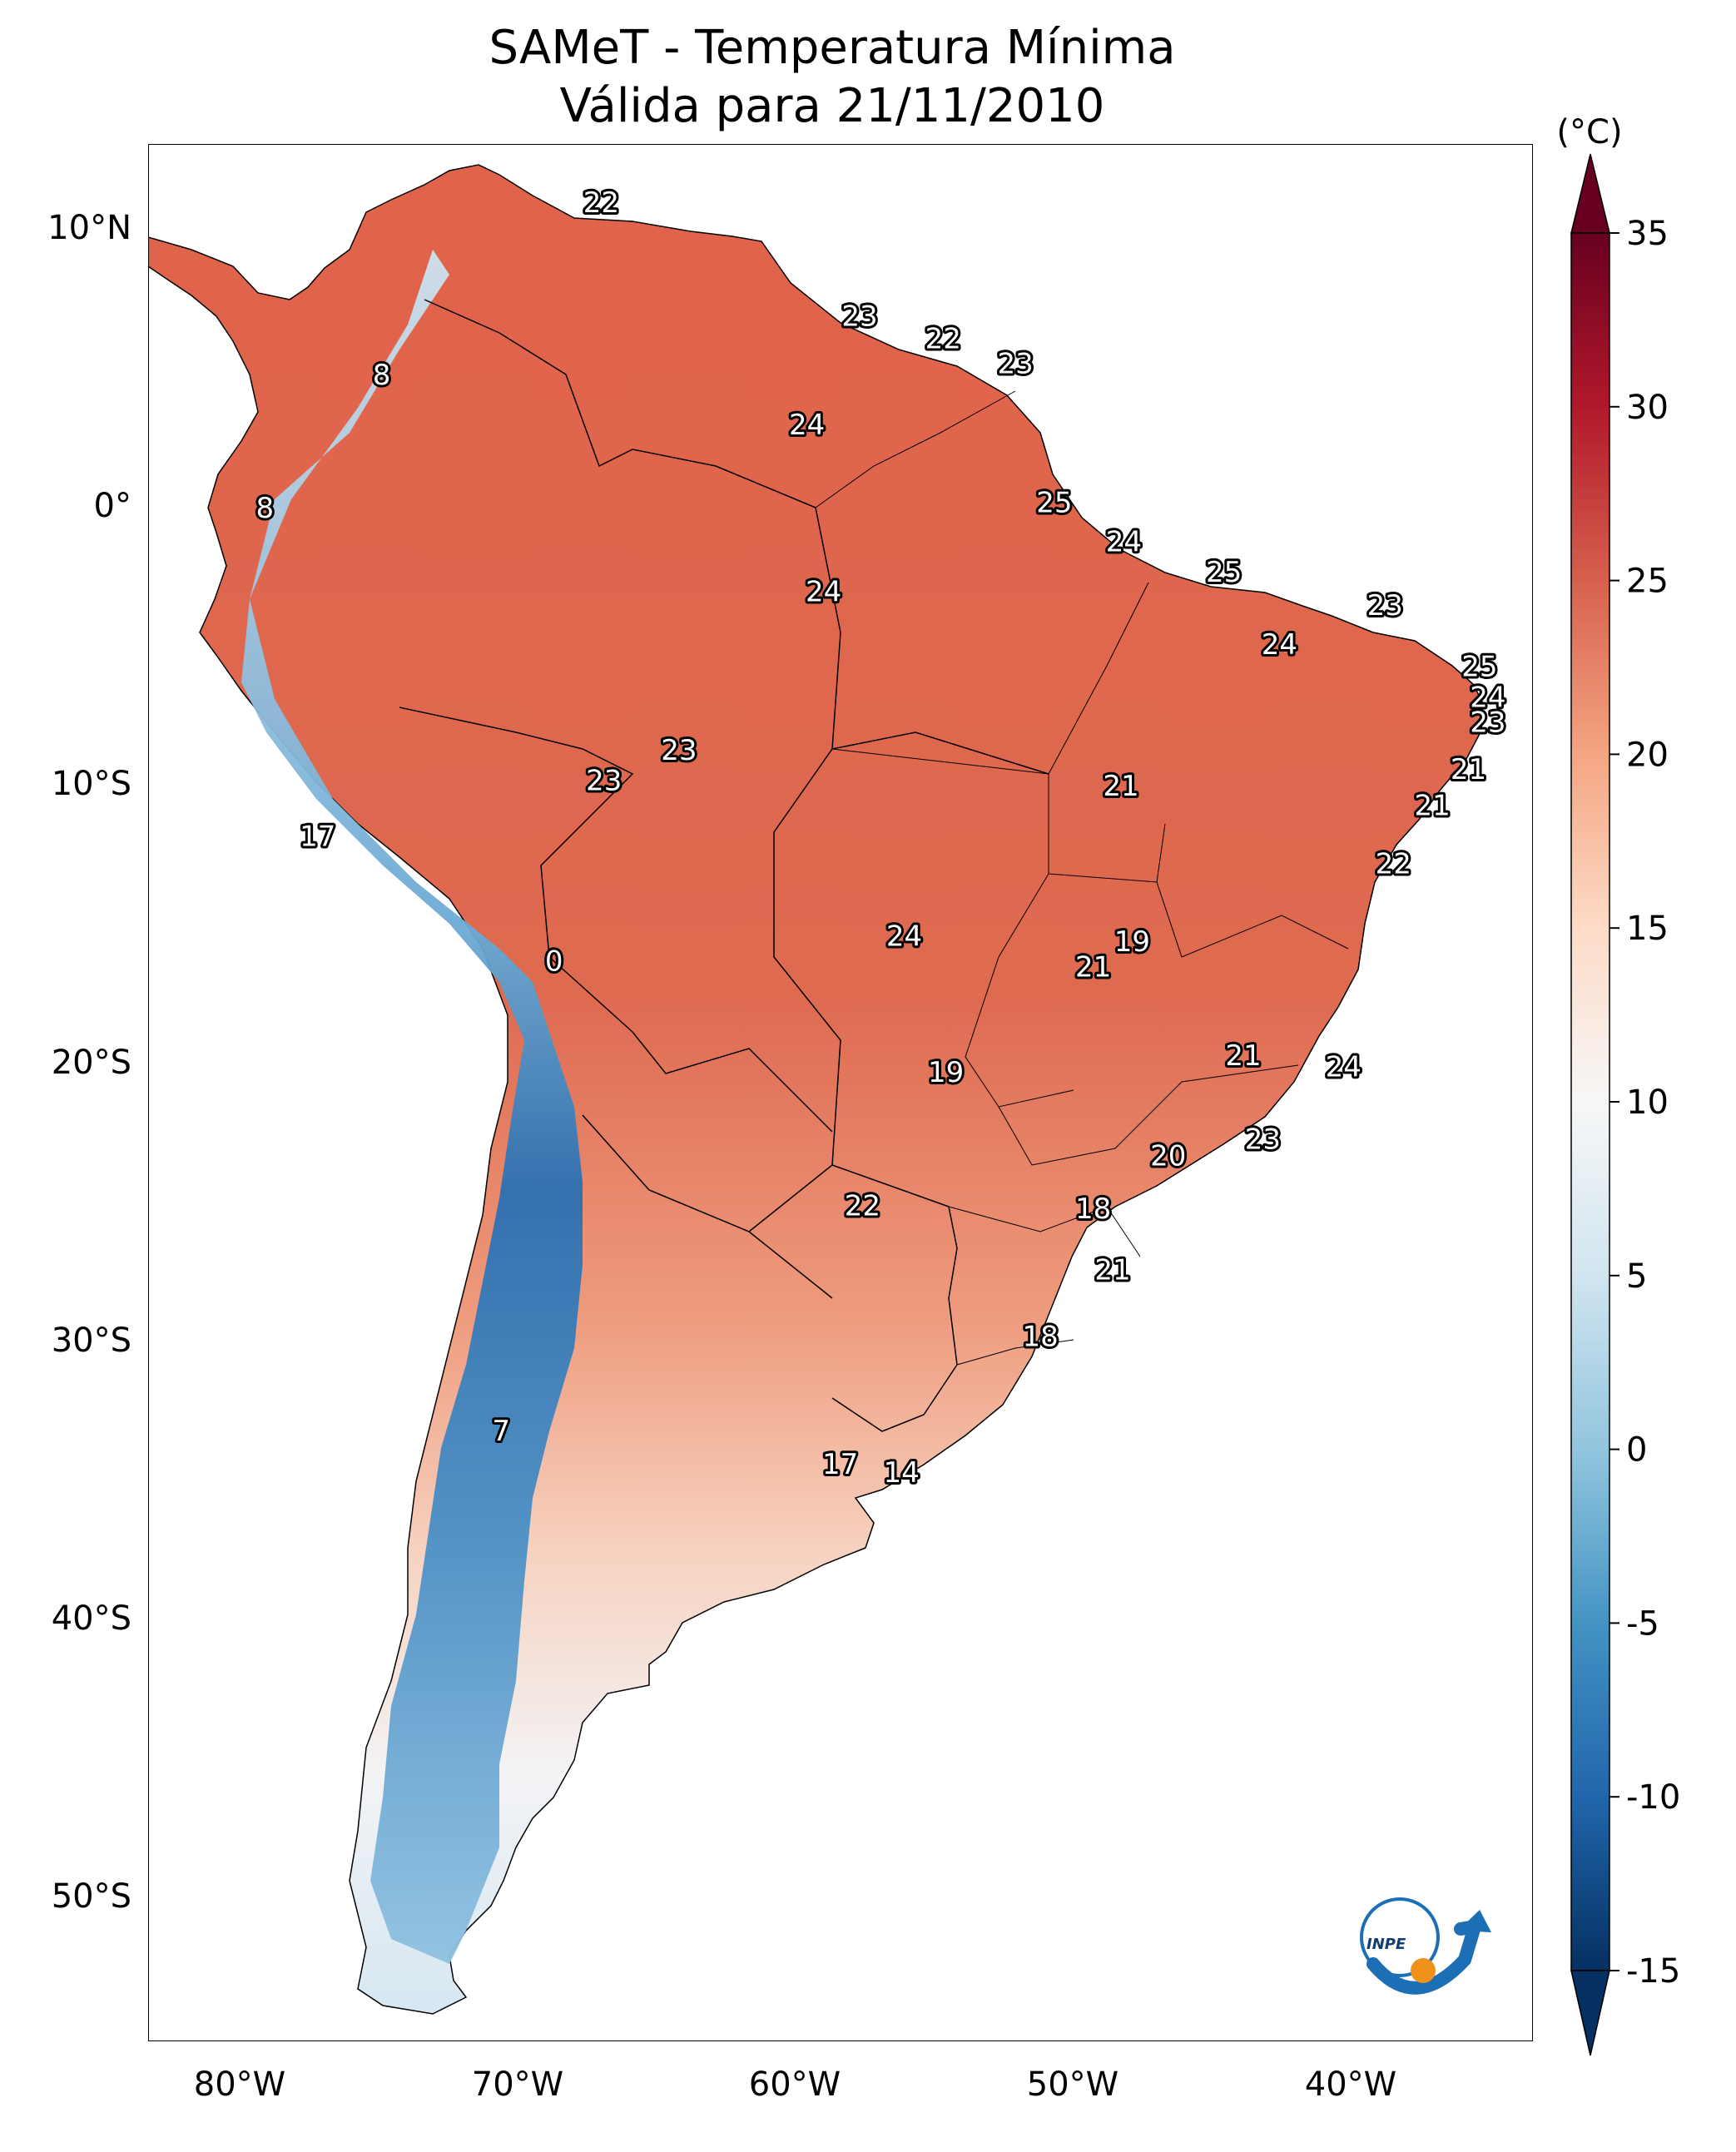 The height and width of the screenshot is (2152, 1736). I want to click on inpe-logo-arrowhead, so click(1474, 1921).